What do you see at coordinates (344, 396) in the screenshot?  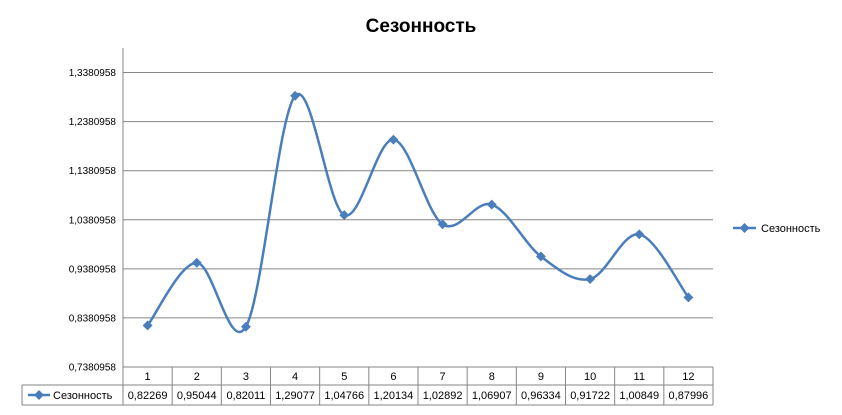 I see `table-cell-value: 1,04766` at bounding box center [344, 396].